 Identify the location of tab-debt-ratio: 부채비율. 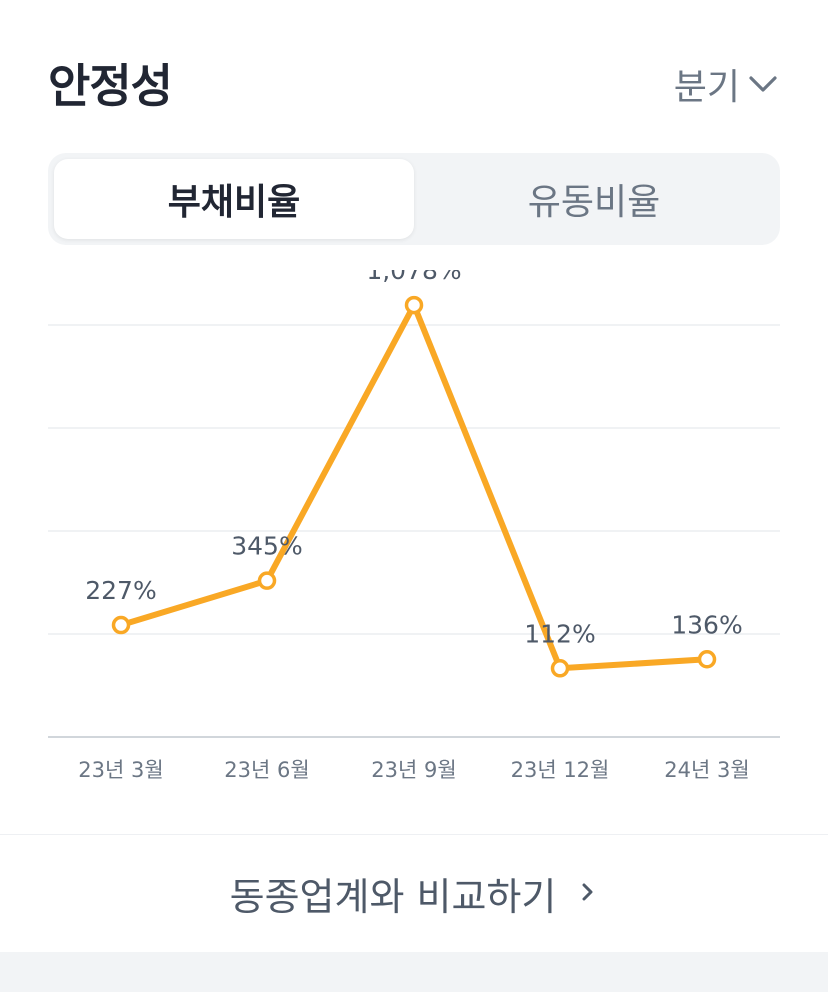
(234, 199).